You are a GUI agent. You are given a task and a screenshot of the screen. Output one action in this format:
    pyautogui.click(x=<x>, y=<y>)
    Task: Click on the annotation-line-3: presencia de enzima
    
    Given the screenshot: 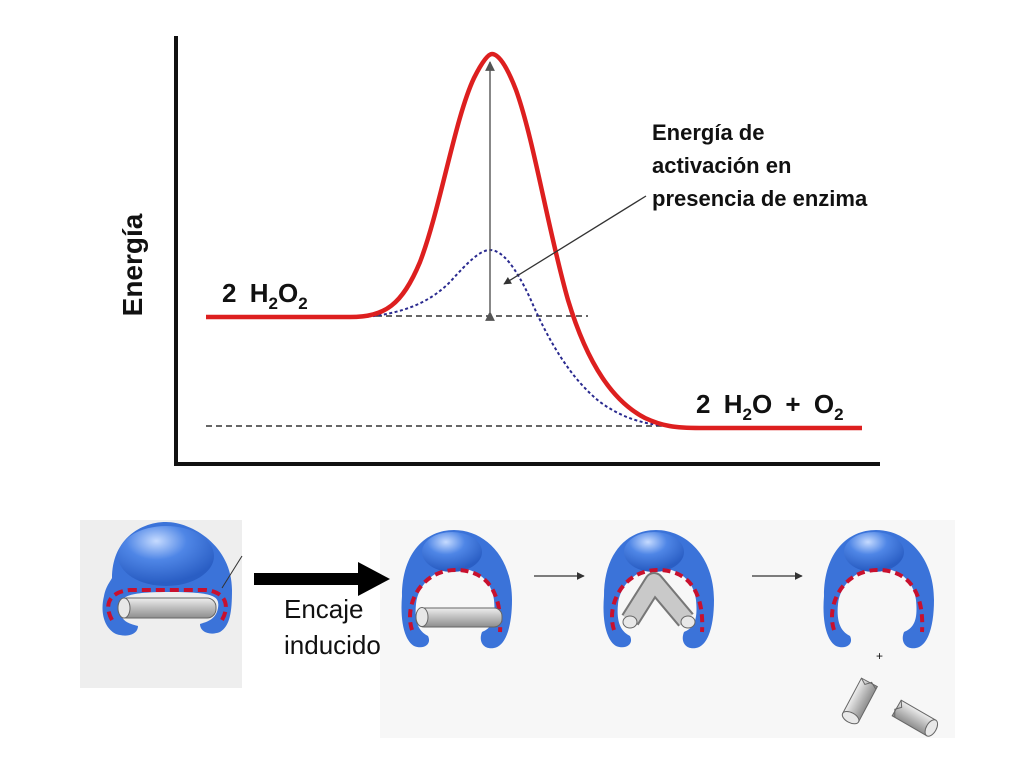 What is the action you would take?
    pyautogui.click(x=760, y=198)
    